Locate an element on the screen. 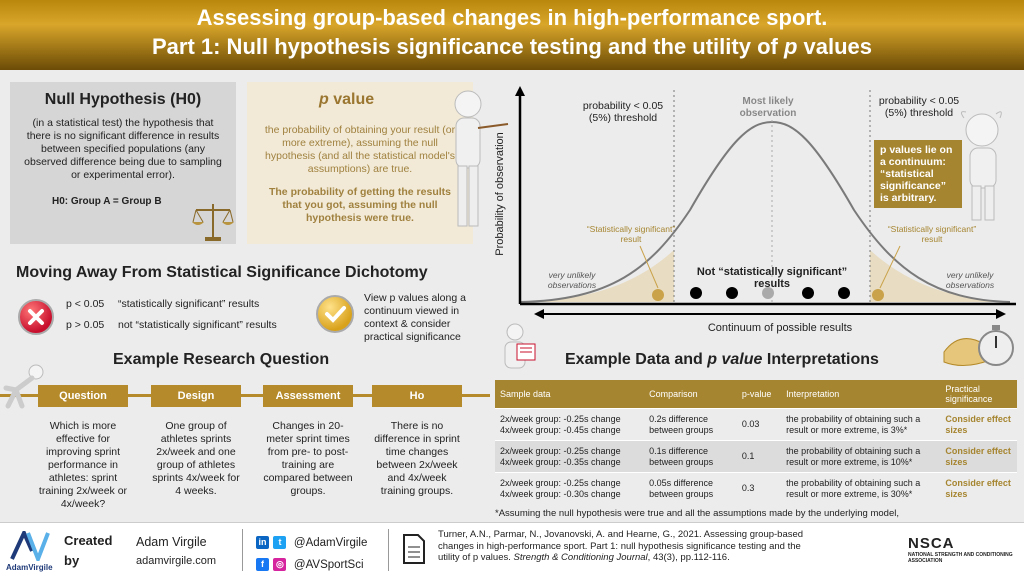  step-design-label: Design is located at coordinates (196, 396).